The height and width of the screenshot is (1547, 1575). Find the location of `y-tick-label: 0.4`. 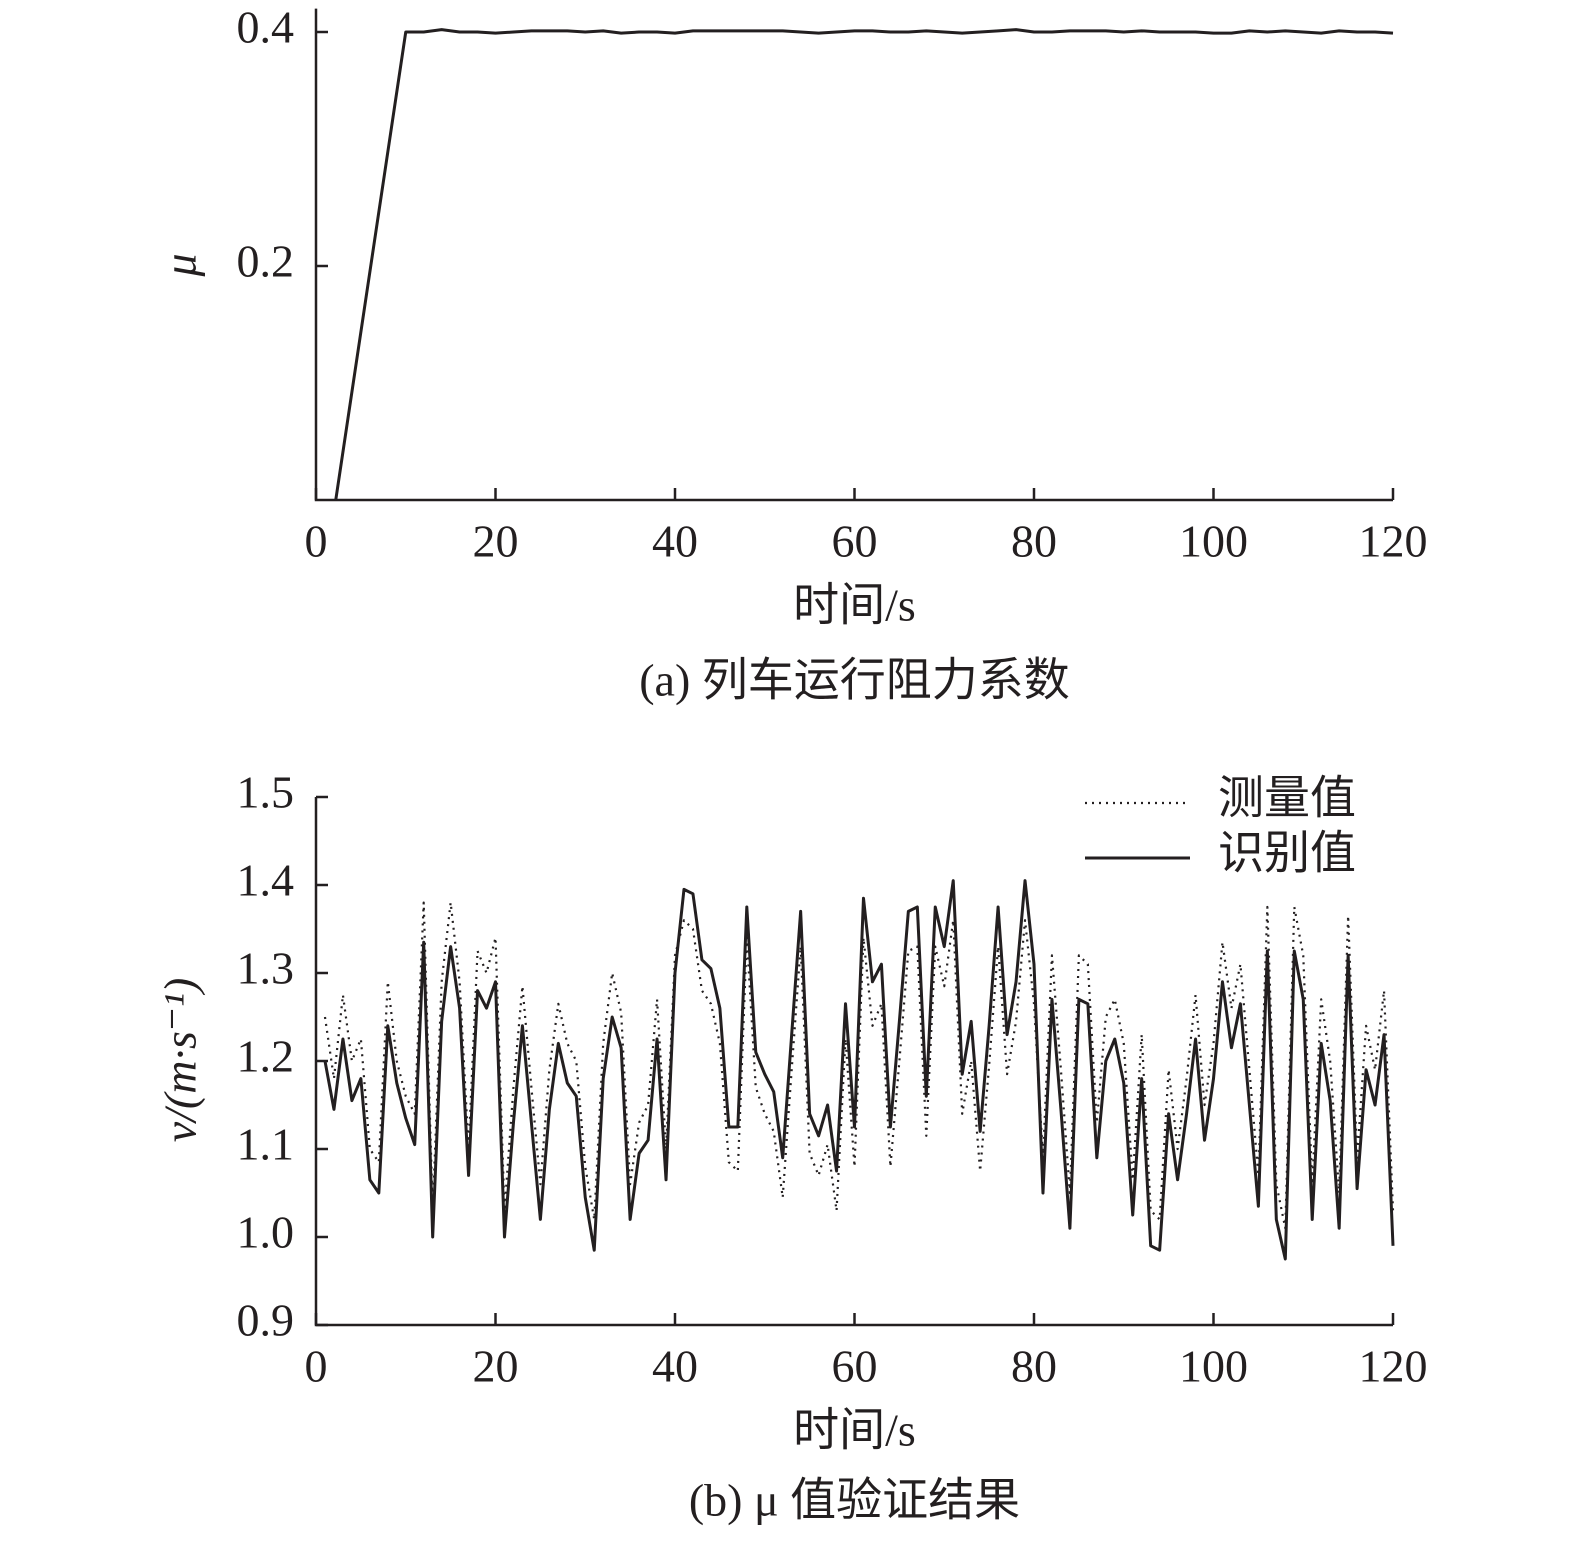

y-tick-label: 0.4 is located at coordinates (266, 27).